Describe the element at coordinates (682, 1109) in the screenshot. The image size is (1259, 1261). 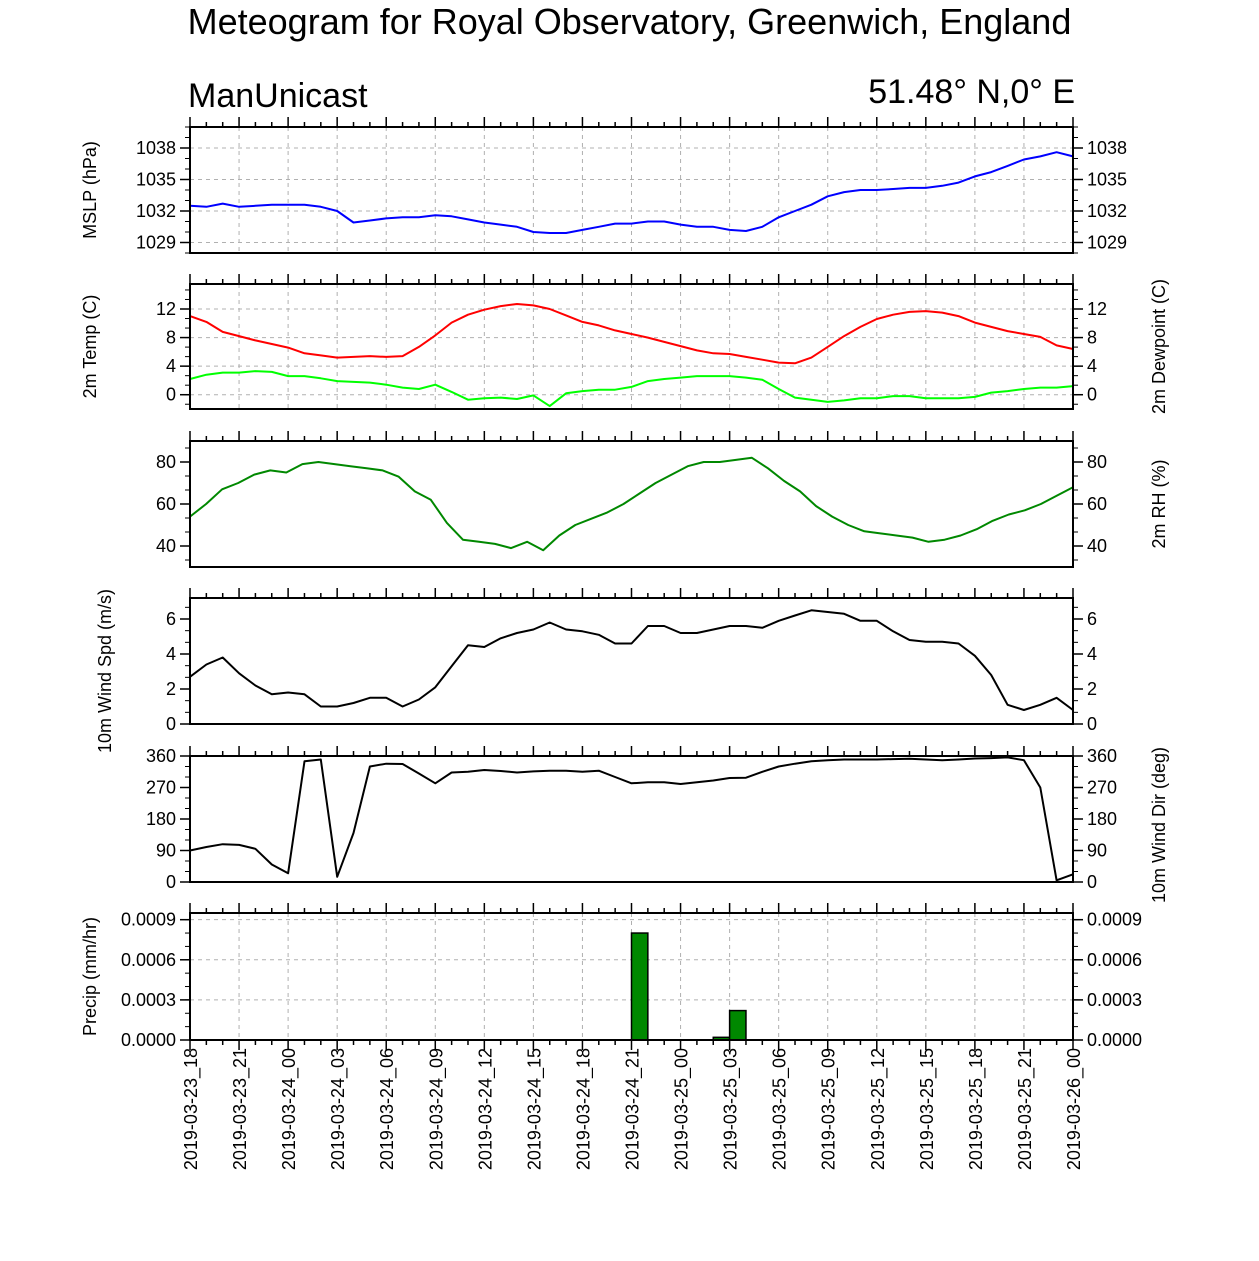
I see `x-tick-label: 2019-03-25_00` at that location.